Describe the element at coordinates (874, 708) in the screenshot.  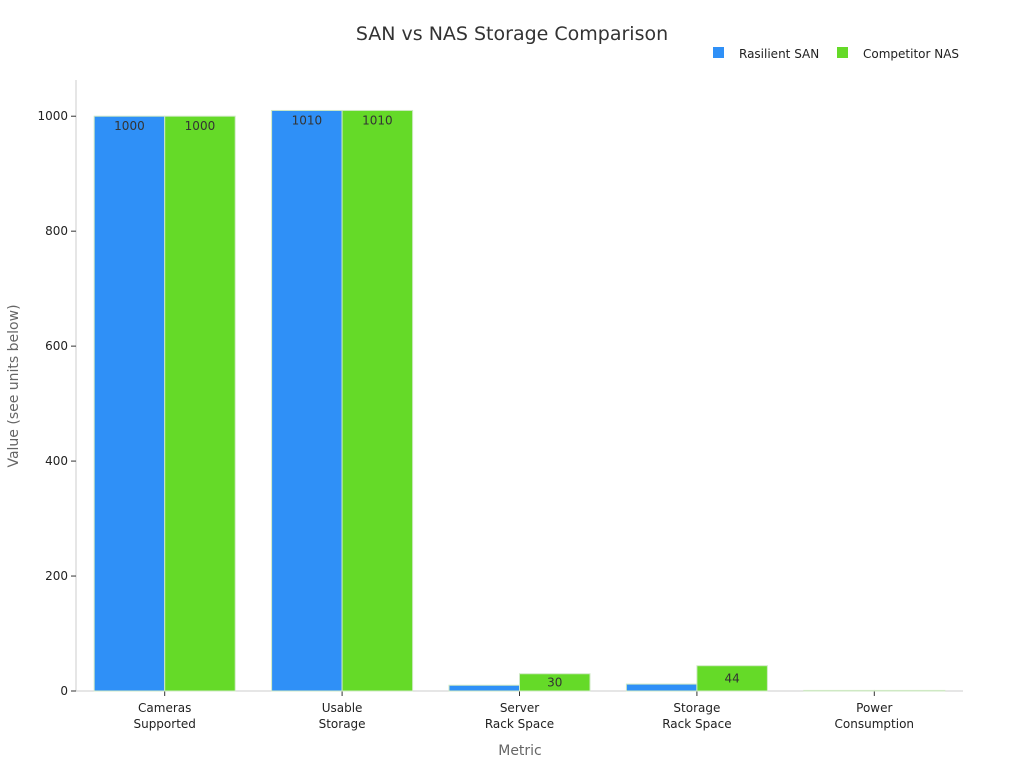
I see `x-tick-label: Power` at that location.